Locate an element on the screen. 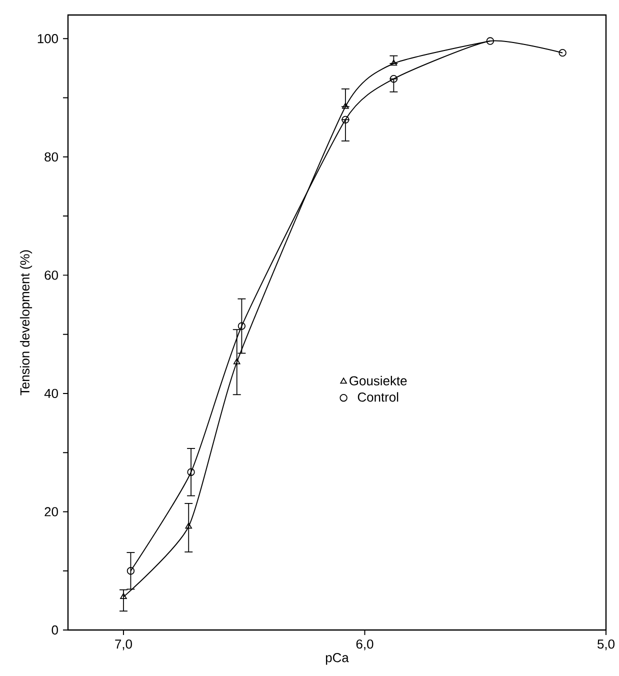 The image size is (619, 676). y-tick-label: 80 is located at coordinates (51, 157).